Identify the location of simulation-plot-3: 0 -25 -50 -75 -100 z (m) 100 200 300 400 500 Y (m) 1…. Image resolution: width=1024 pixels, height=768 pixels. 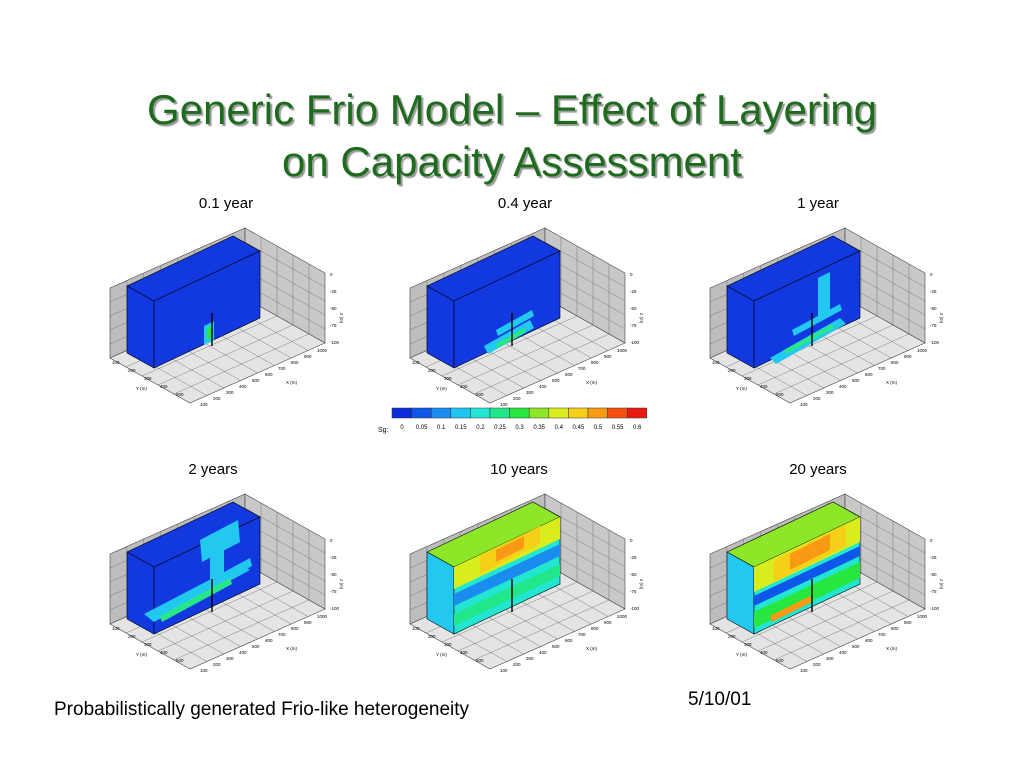
(225, 581).